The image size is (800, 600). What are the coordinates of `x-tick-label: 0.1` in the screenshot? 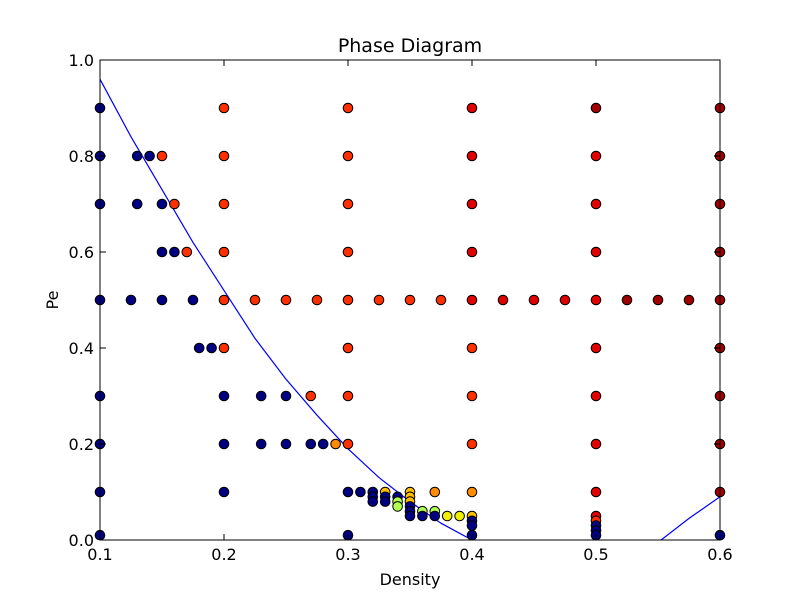 It's located at (99, 554).